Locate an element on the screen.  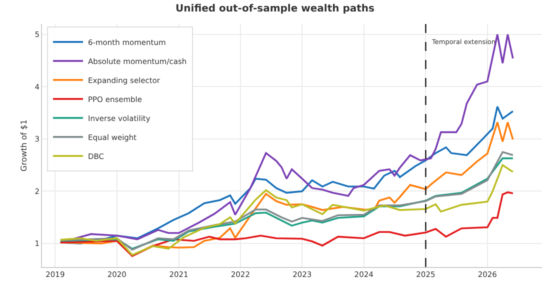
y-axis-title: Growth of $1 is located at coordinates (23, 146).